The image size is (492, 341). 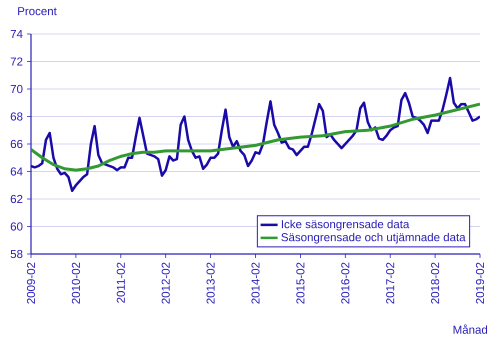 What do you see at coordinates (166, 283) in the screenshot?
I see `x-tick-label: 2012-02` at bounding box center [166, 283].